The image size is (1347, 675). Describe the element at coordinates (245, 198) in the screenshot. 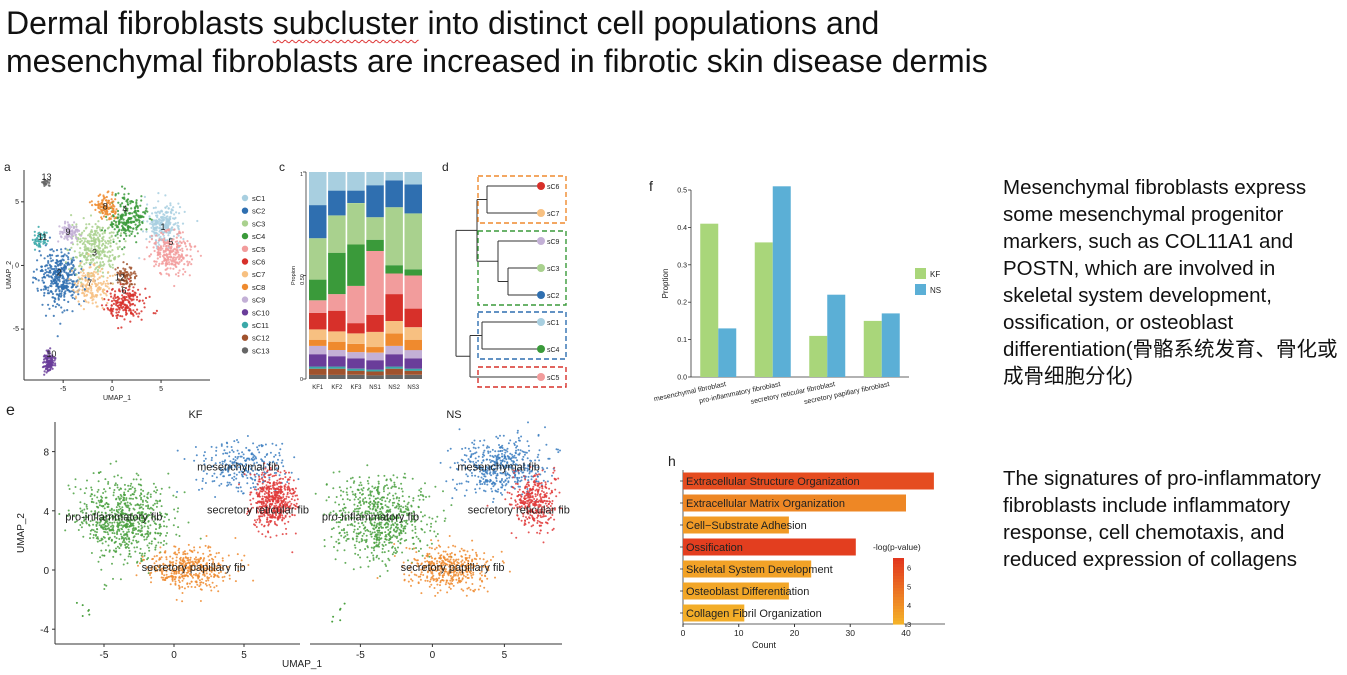

I see `legend-a-swatch` at that location.